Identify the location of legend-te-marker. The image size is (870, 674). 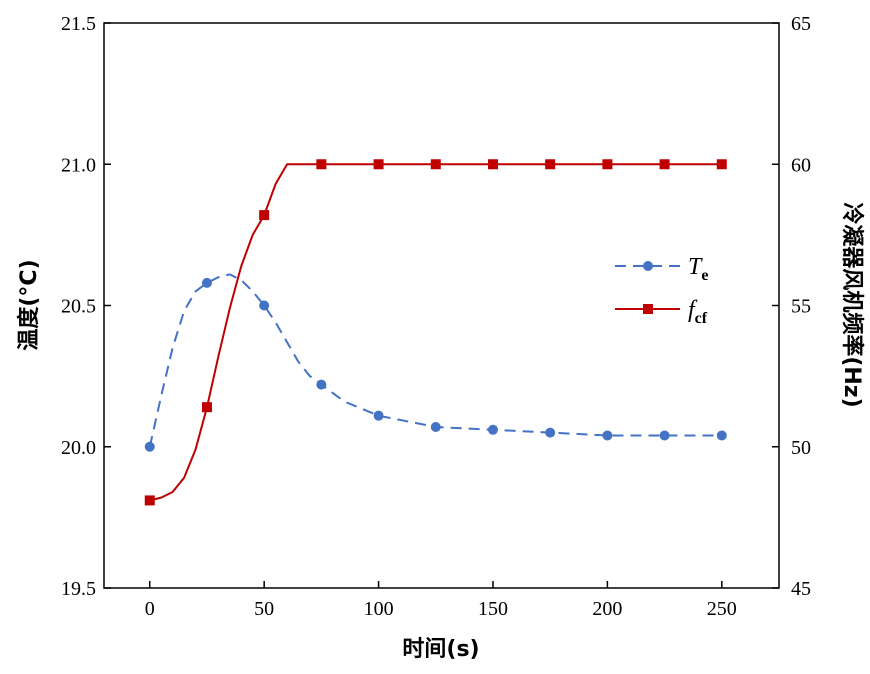
(648, 266).